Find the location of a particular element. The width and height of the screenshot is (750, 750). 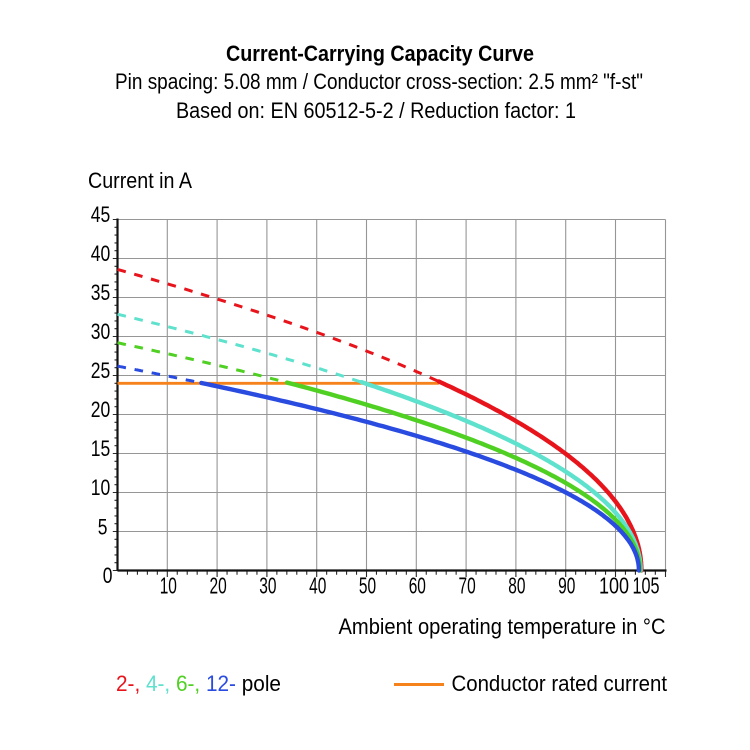

svg-text: 45 is located at coordinates (101, 214).